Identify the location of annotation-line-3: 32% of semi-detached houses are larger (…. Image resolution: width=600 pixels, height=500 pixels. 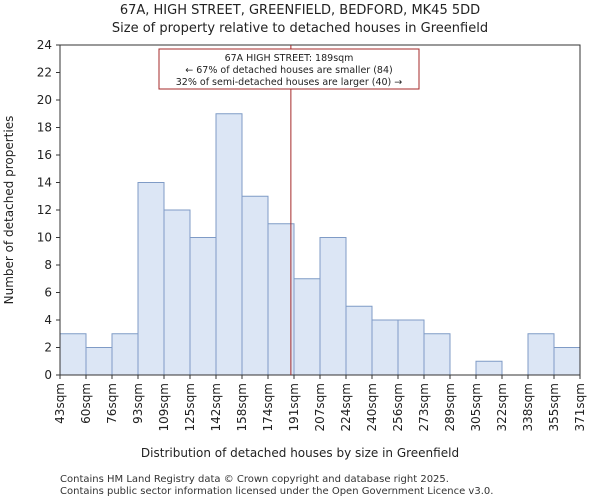
(289, 82).